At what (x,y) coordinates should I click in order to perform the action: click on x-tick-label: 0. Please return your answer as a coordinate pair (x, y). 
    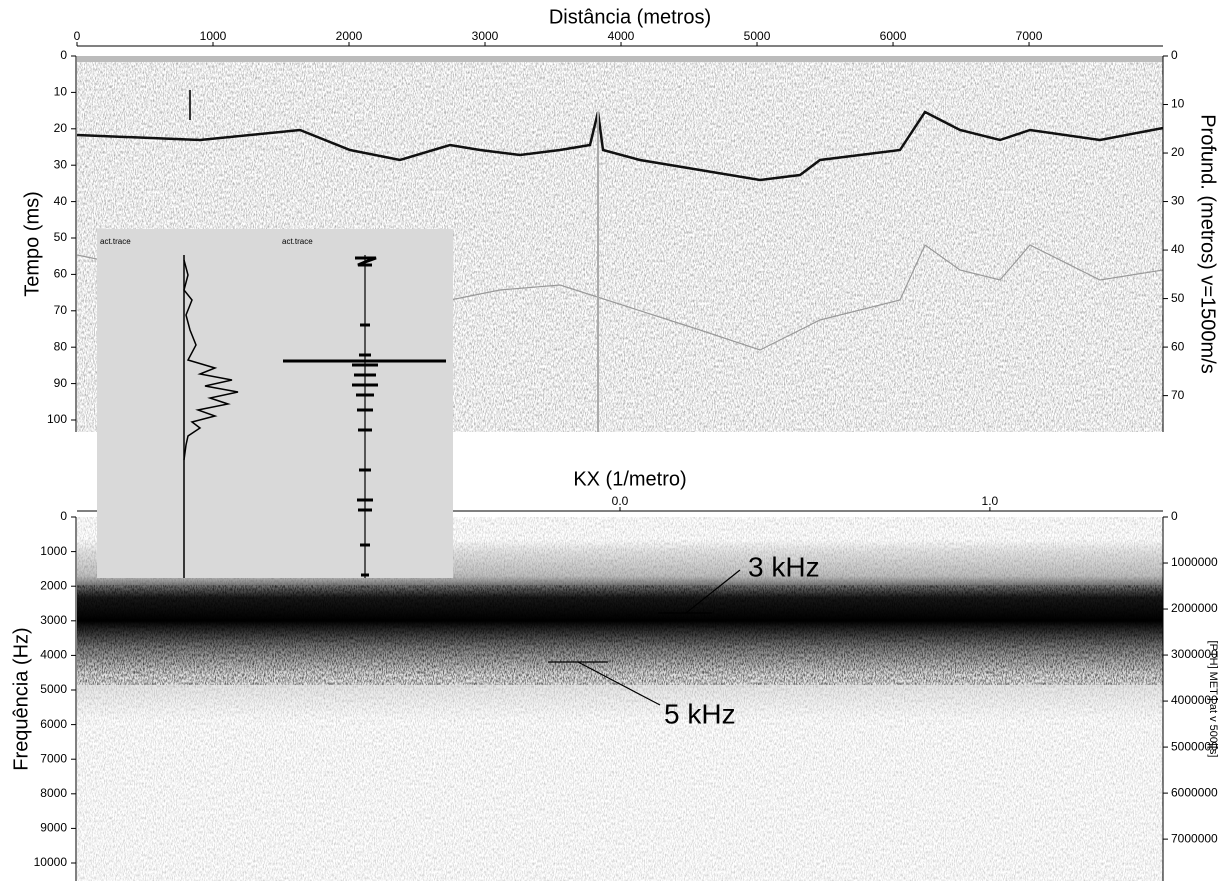
    Looking at the image, I should click on (77, 36).